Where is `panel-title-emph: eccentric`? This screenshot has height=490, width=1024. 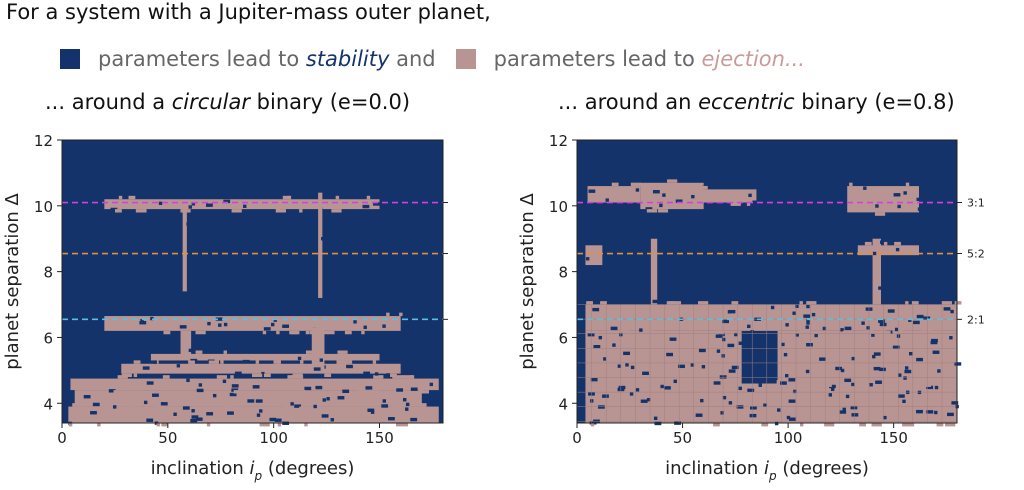 panel-title-emph: eccentric is located at coordinates (746, 102).